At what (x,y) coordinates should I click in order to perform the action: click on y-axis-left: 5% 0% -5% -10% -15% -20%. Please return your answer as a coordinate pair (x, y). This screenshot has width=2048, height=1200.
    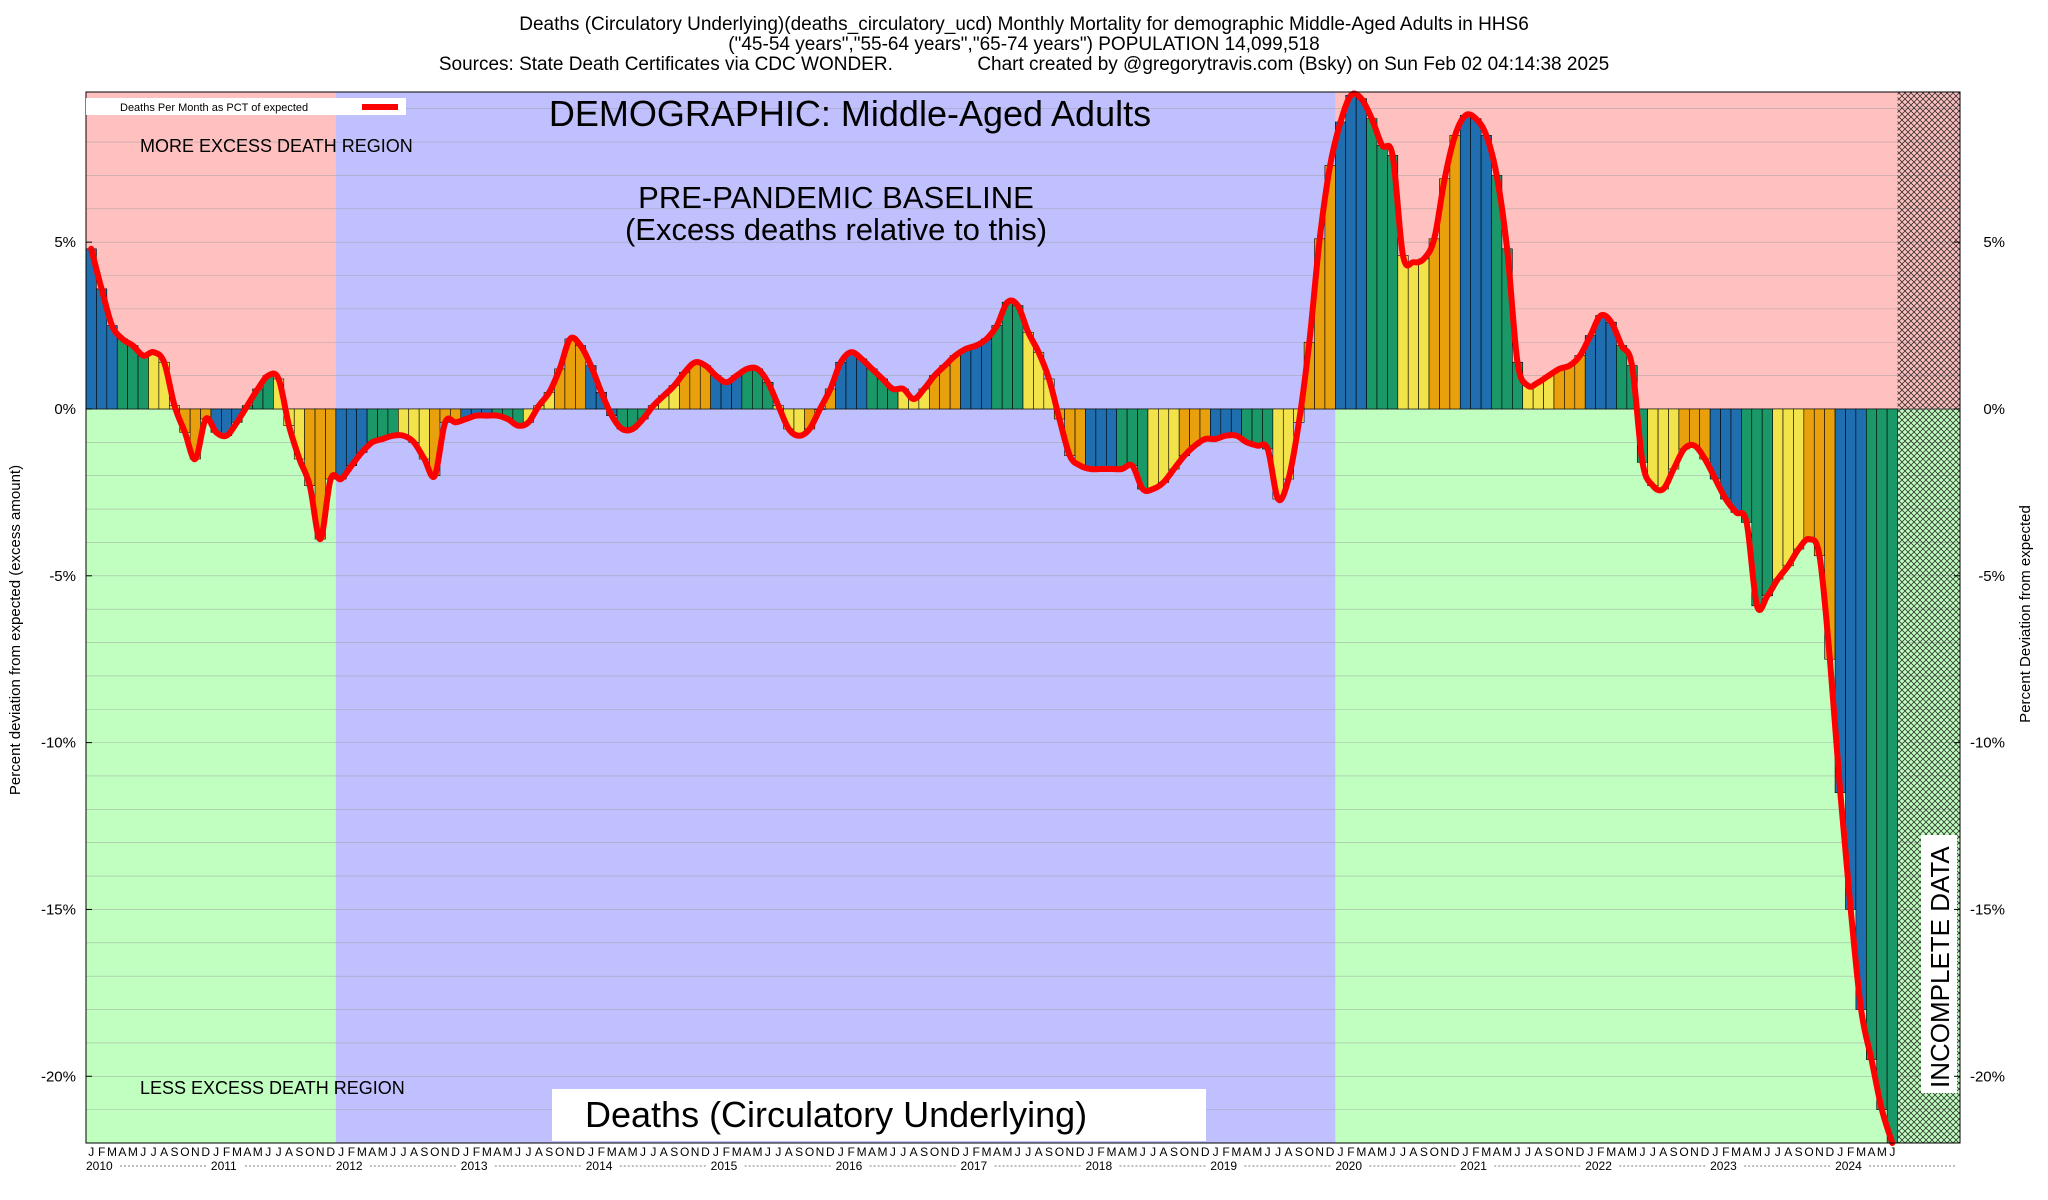
    Looking at the image, I should click on (66, 659).